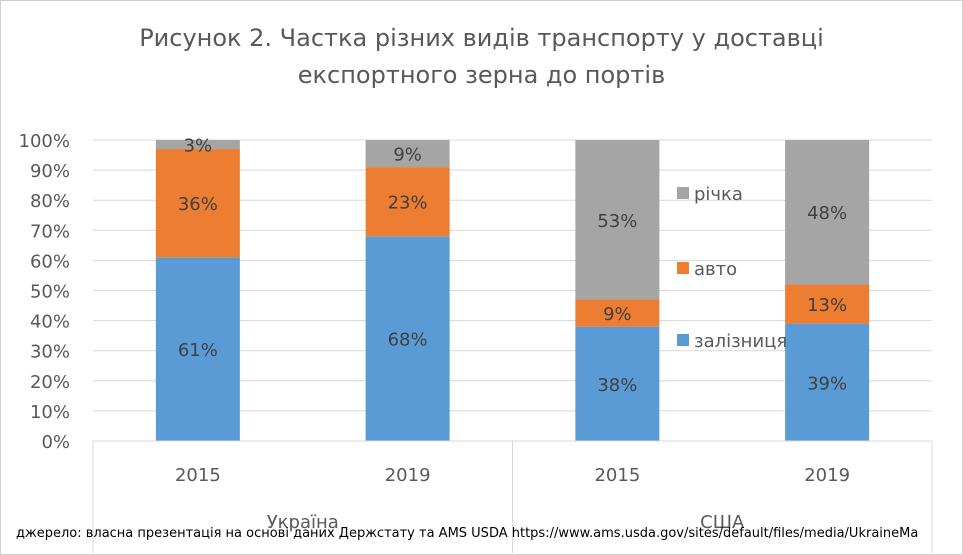 The height and width of the screenshot is (555, 963). I want to click on y-tick-label: 40%, so click(50, 322).